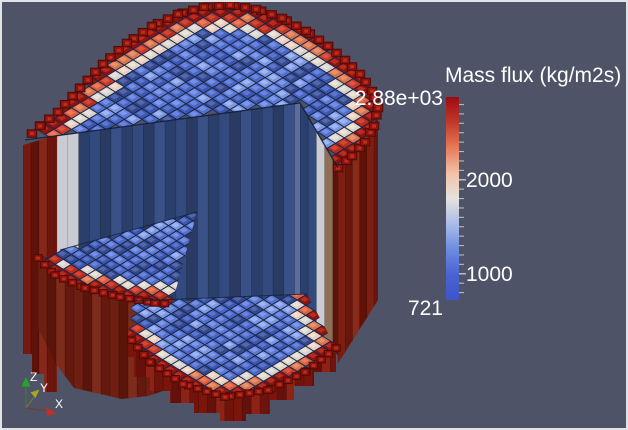 The height and width of the screenshot is (430, 628). Describe the element at coordinates (319, 229) in the screenshot. I see `interior-wall-right` at that location.